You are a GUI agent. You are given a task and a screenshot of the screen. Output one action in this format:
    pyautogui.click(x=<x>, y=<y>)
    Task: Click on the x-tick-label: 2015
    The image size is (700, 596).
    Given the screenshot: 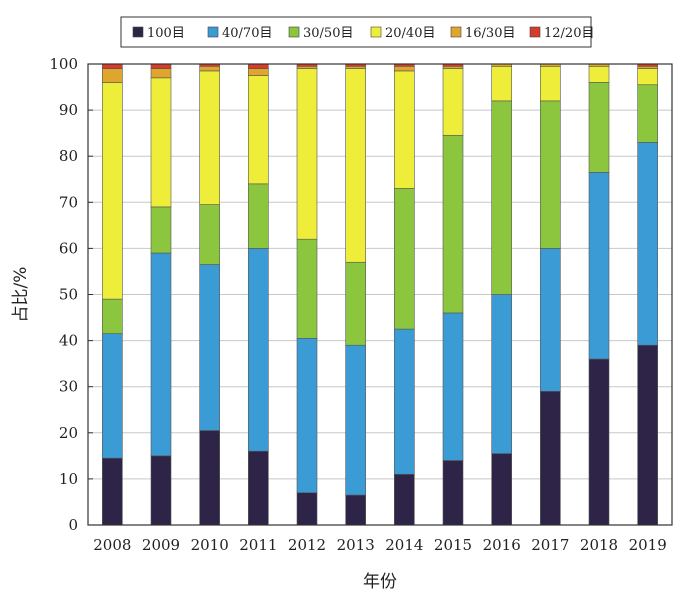 What is the action you would take?
    pyautogui.click(x=453, y=545)
    